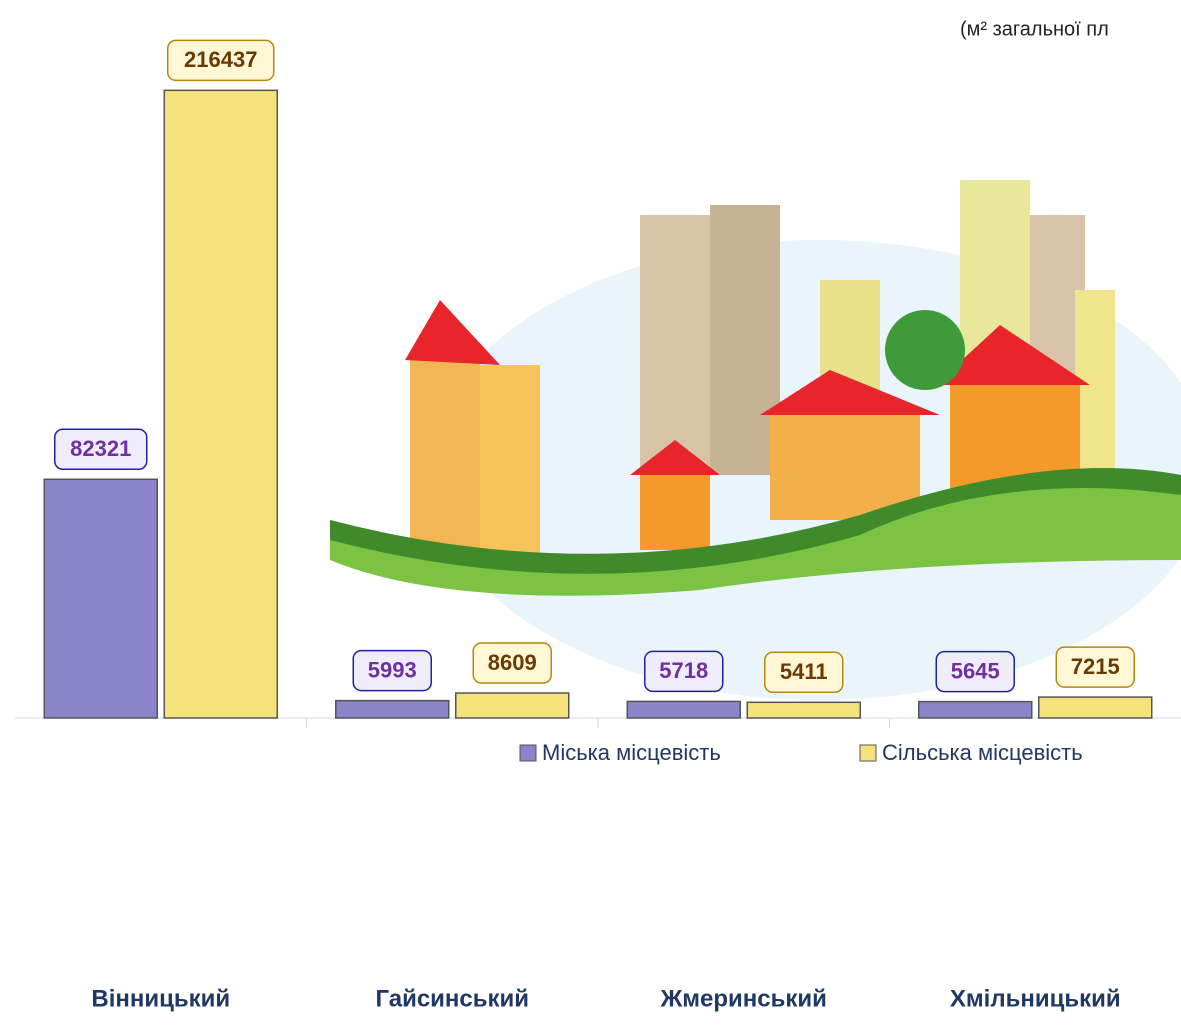 The height and width of the screenshot is (1027, 1181). Describe the element at coordinates (1034, 29) in the screenshot. I see `chart-title: (м² загальної пл` at that location.